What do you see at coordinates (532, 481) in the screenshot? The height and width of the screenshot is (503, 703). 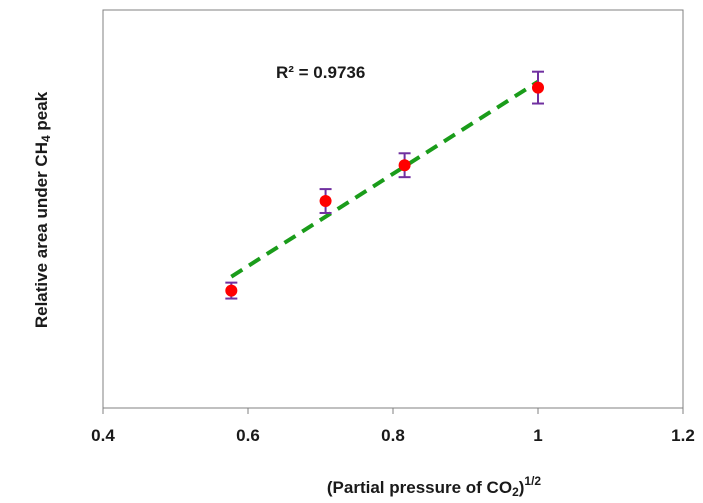 I see `x-axis-title-superscript: 1/2` at bounding box center [532, 481].